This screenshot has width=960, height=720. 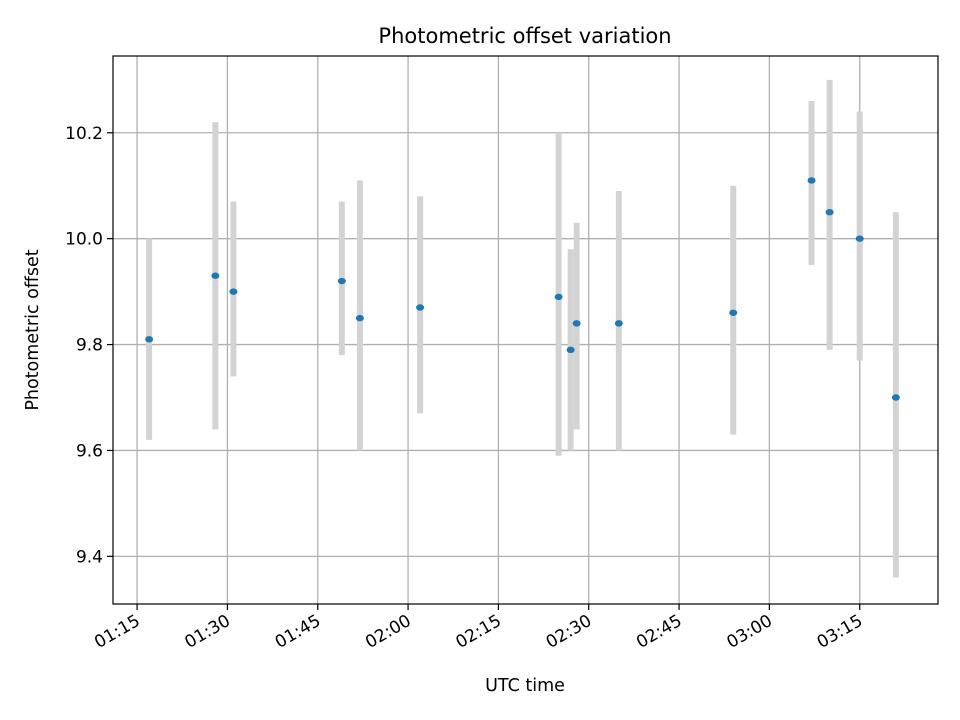 What do you see at coordinates (524, 36) in the screenshot?
I see `chart-title: Photometric offset variation` at bounding box center [524, 36].